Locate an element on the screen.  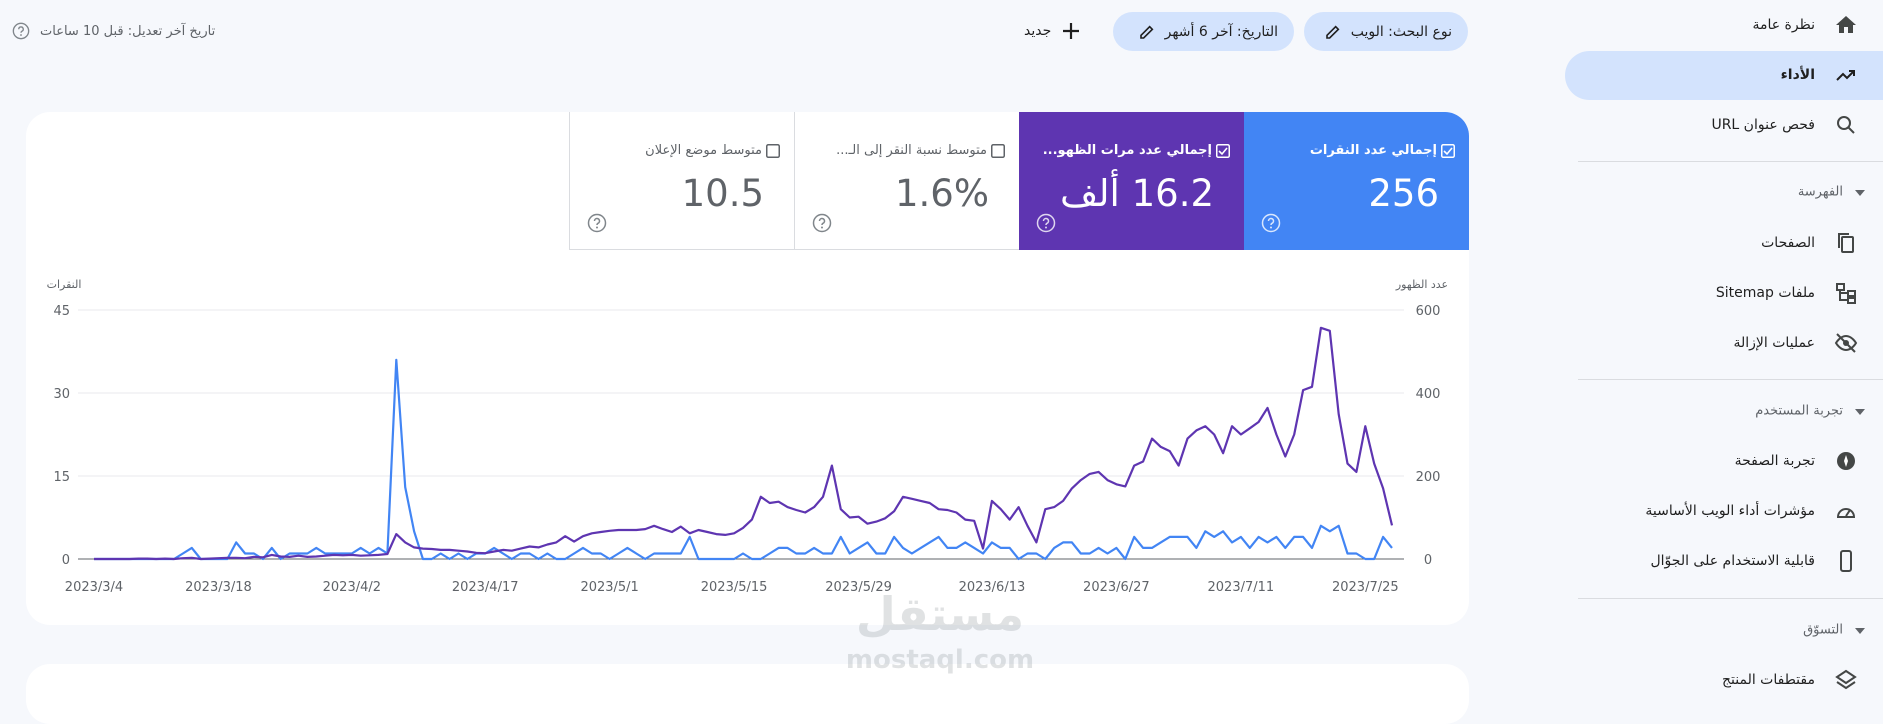
new-filter: جديد is located at coordinates (1052, 31).